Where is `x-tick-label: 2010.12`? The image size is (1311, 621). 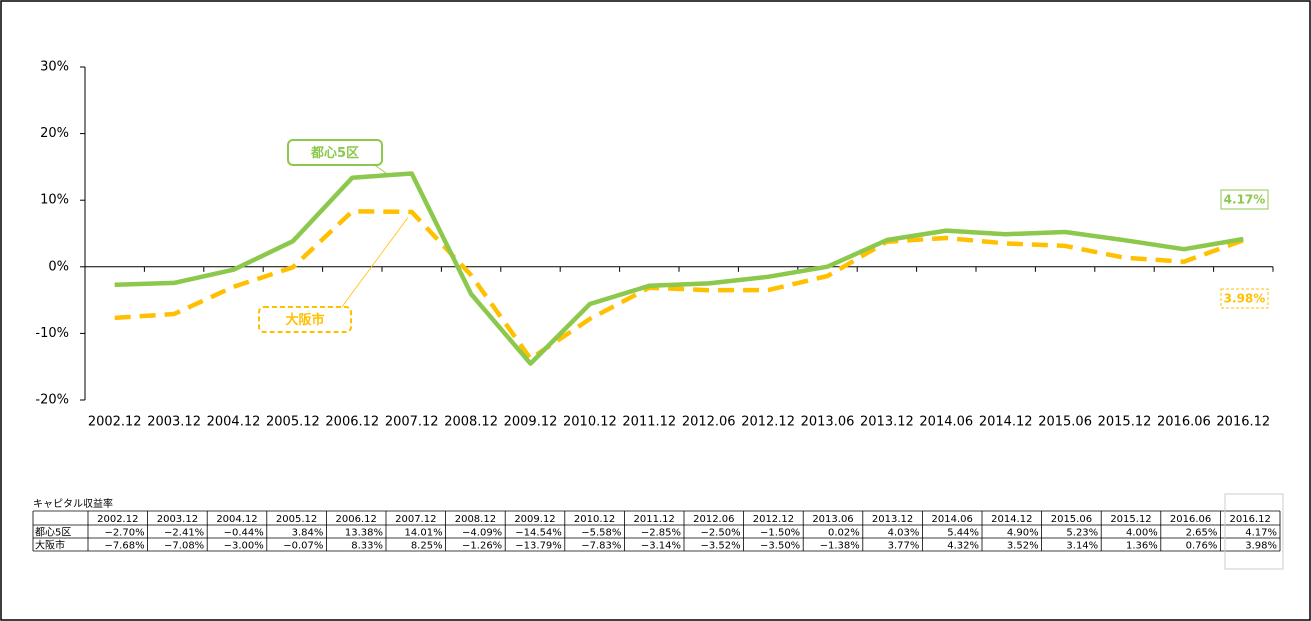 x-tick-label: 2010.12 is located at coordinates (590, 422).